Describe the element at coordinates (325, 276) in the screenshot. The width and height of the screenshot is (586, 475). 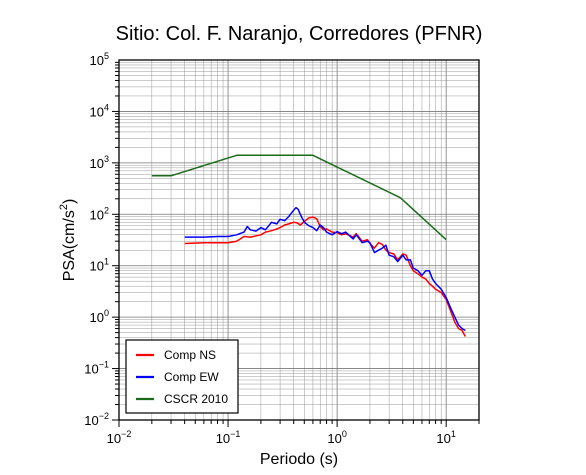
I see `series-line-comp-ns` at that location.